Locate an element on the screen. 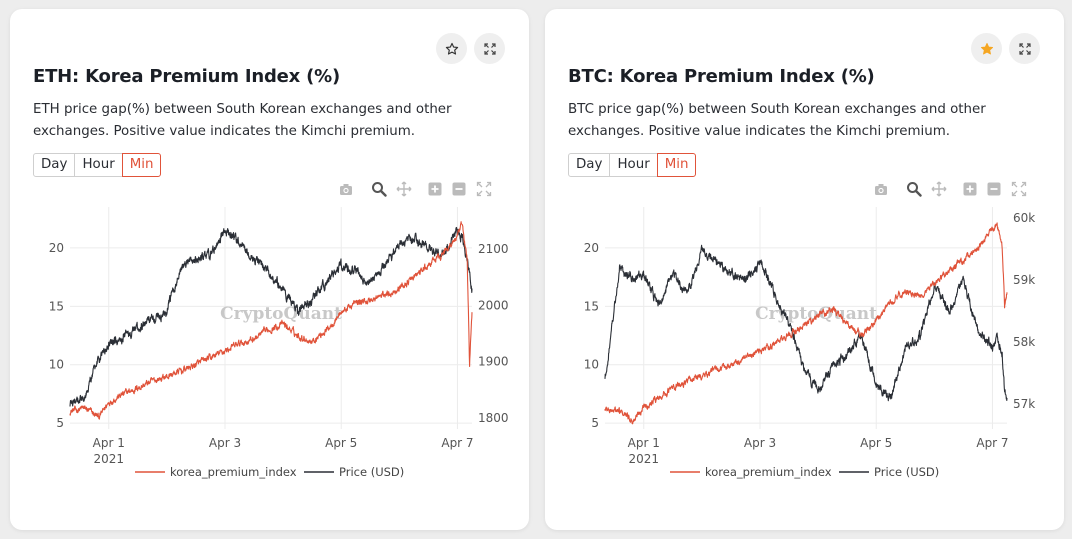  y-right-tick-label: 60k is located at coordinates (1024, 218).